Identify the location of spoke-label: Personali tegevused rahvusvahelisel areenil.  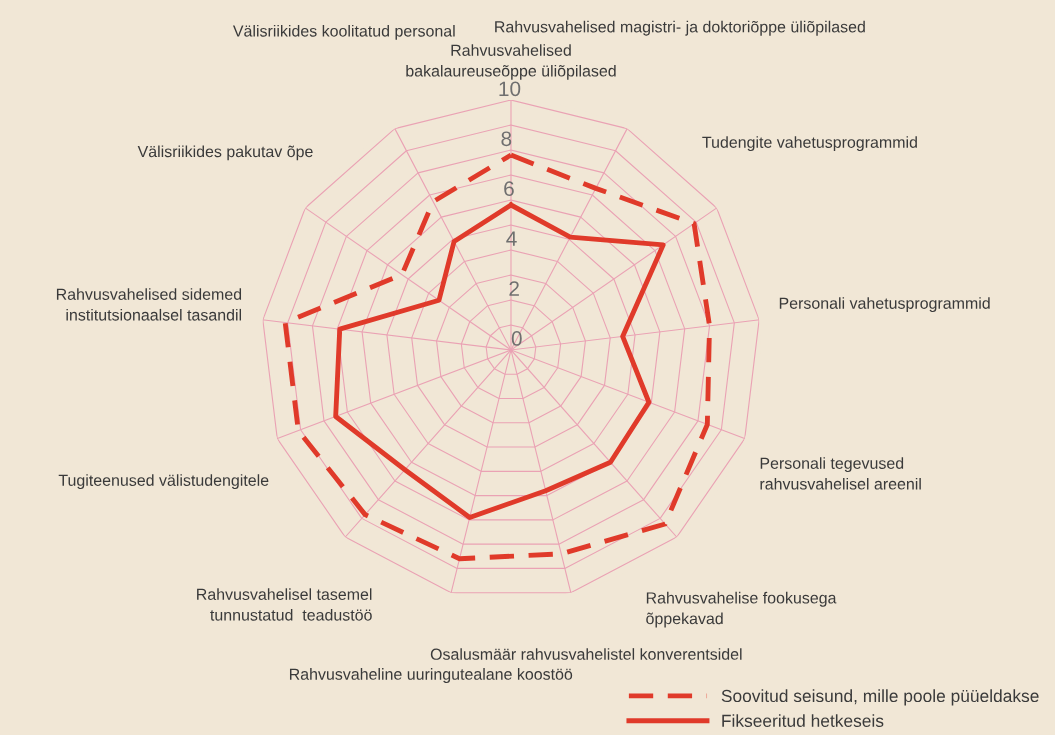
(840, 473).